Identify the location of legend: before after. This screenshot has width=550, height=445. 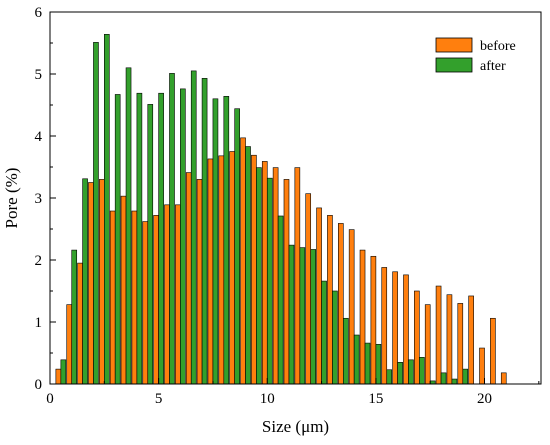
(475, 55).